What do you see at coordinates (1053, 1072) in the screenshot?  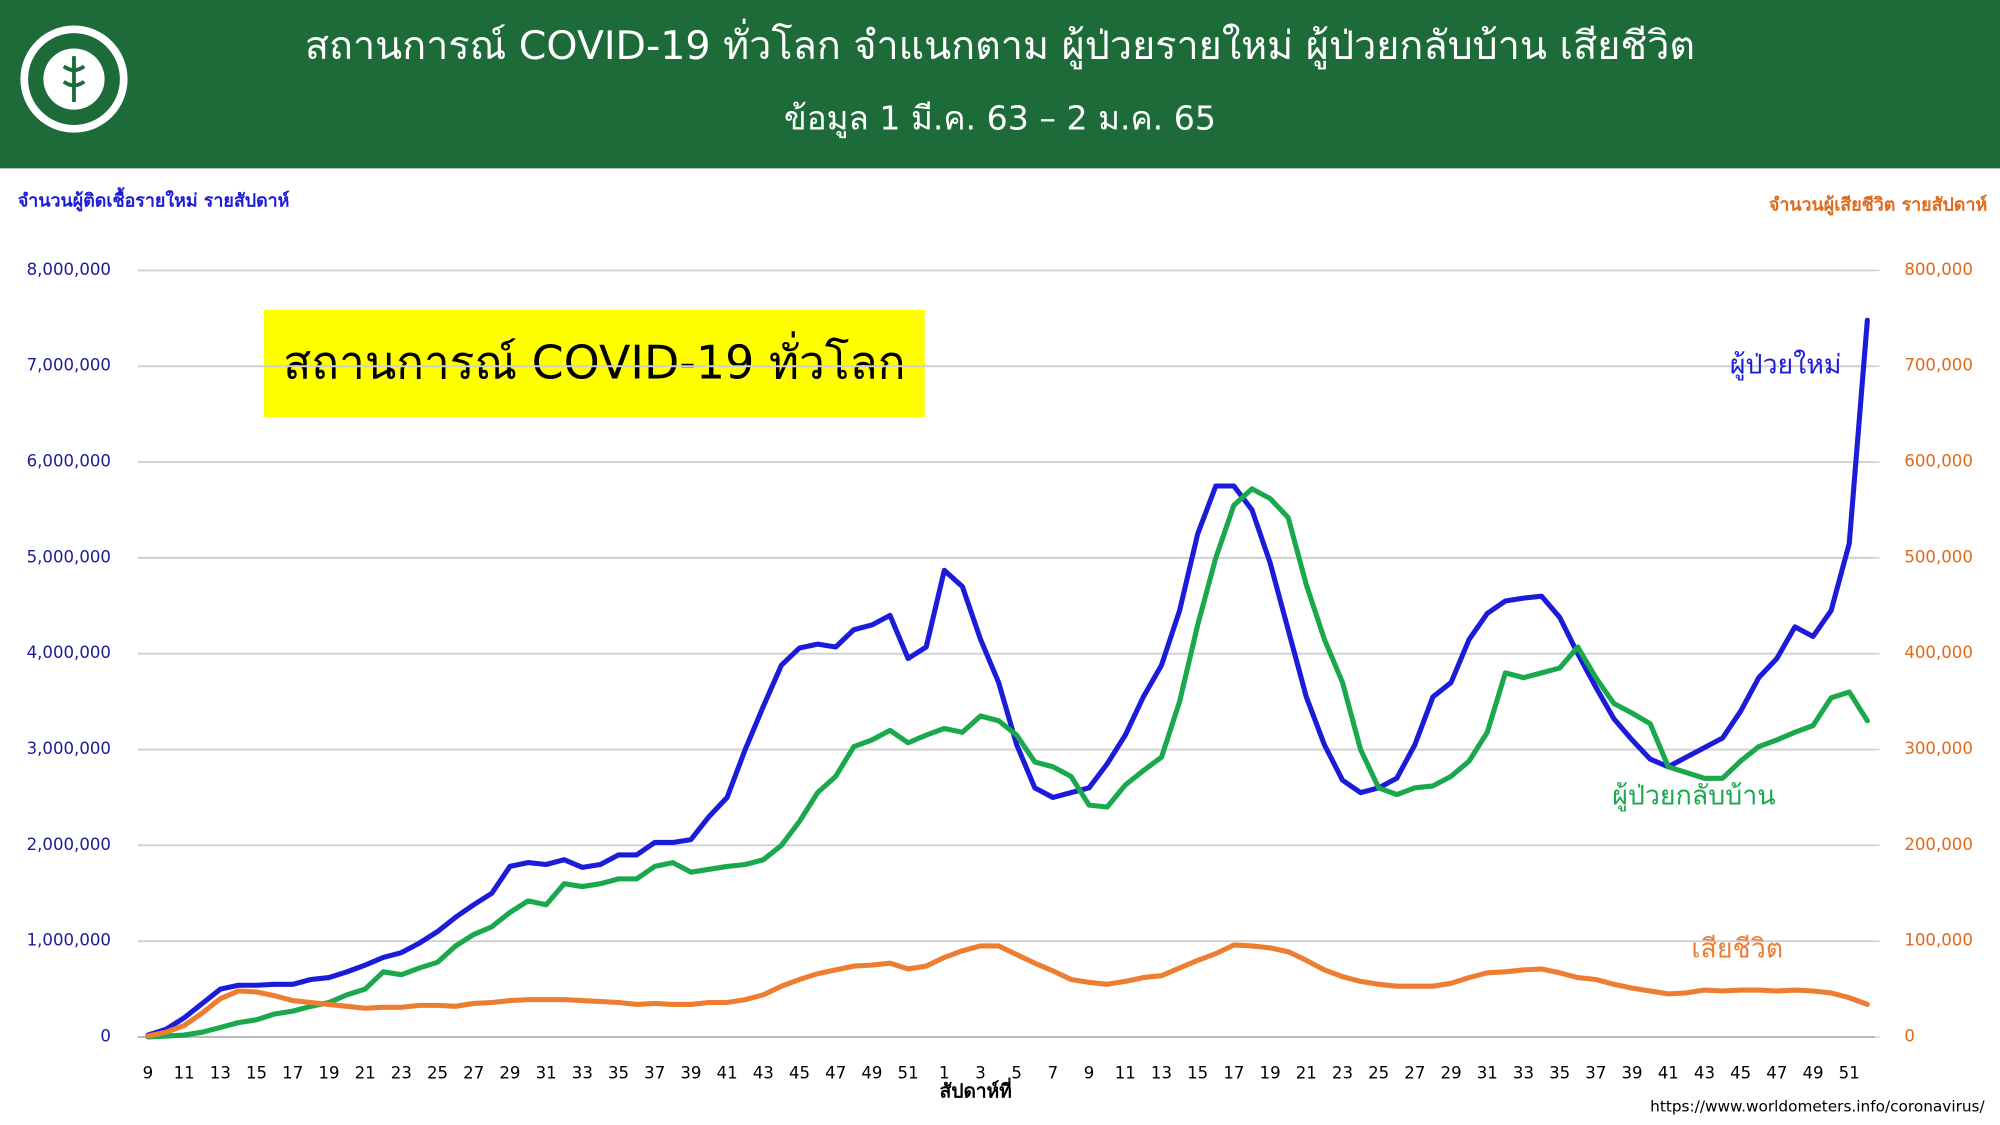 I see `x-tick-label: 7` at bounding box center [1053, 1072].